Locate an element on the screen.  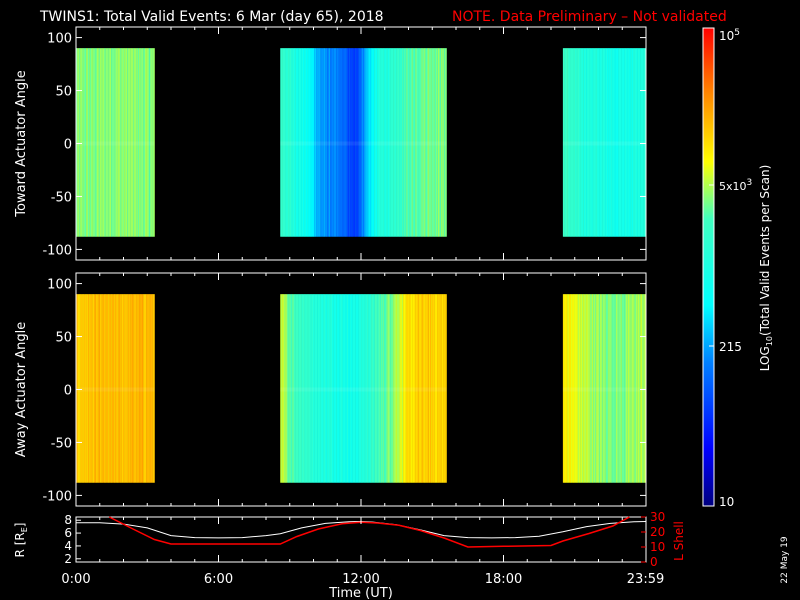
x-axis-label: Time (UT) is located at coordinates (360, 593).